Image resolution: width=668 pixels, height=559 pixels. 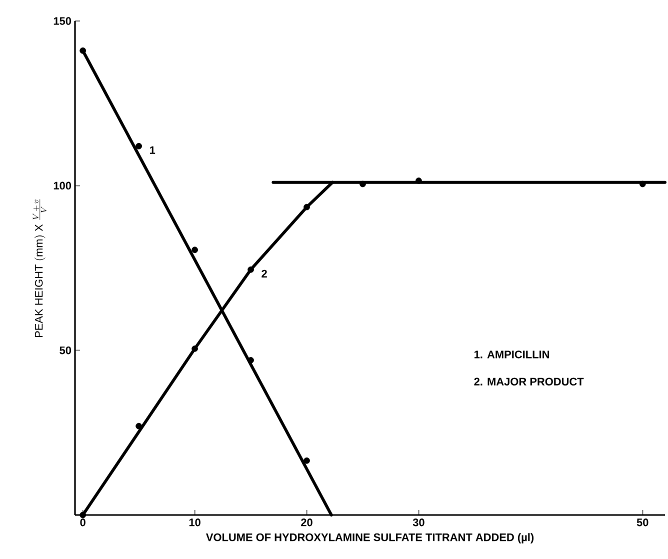 What do you see at coordinates (63, 21) in the screenshot?
I see `y-tick-label: 150` at bounding box center [63, 21].